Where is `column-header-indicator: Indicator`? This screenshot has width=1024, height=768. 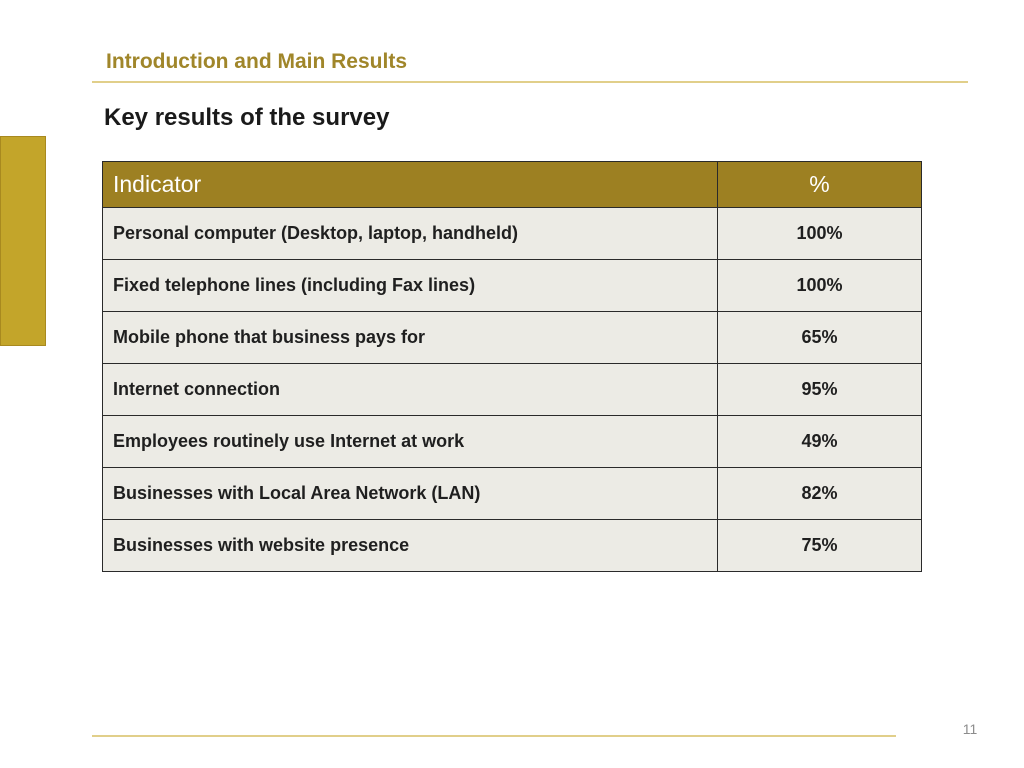 column-header-indicator: Indicator is located at coordinates (410, 184).